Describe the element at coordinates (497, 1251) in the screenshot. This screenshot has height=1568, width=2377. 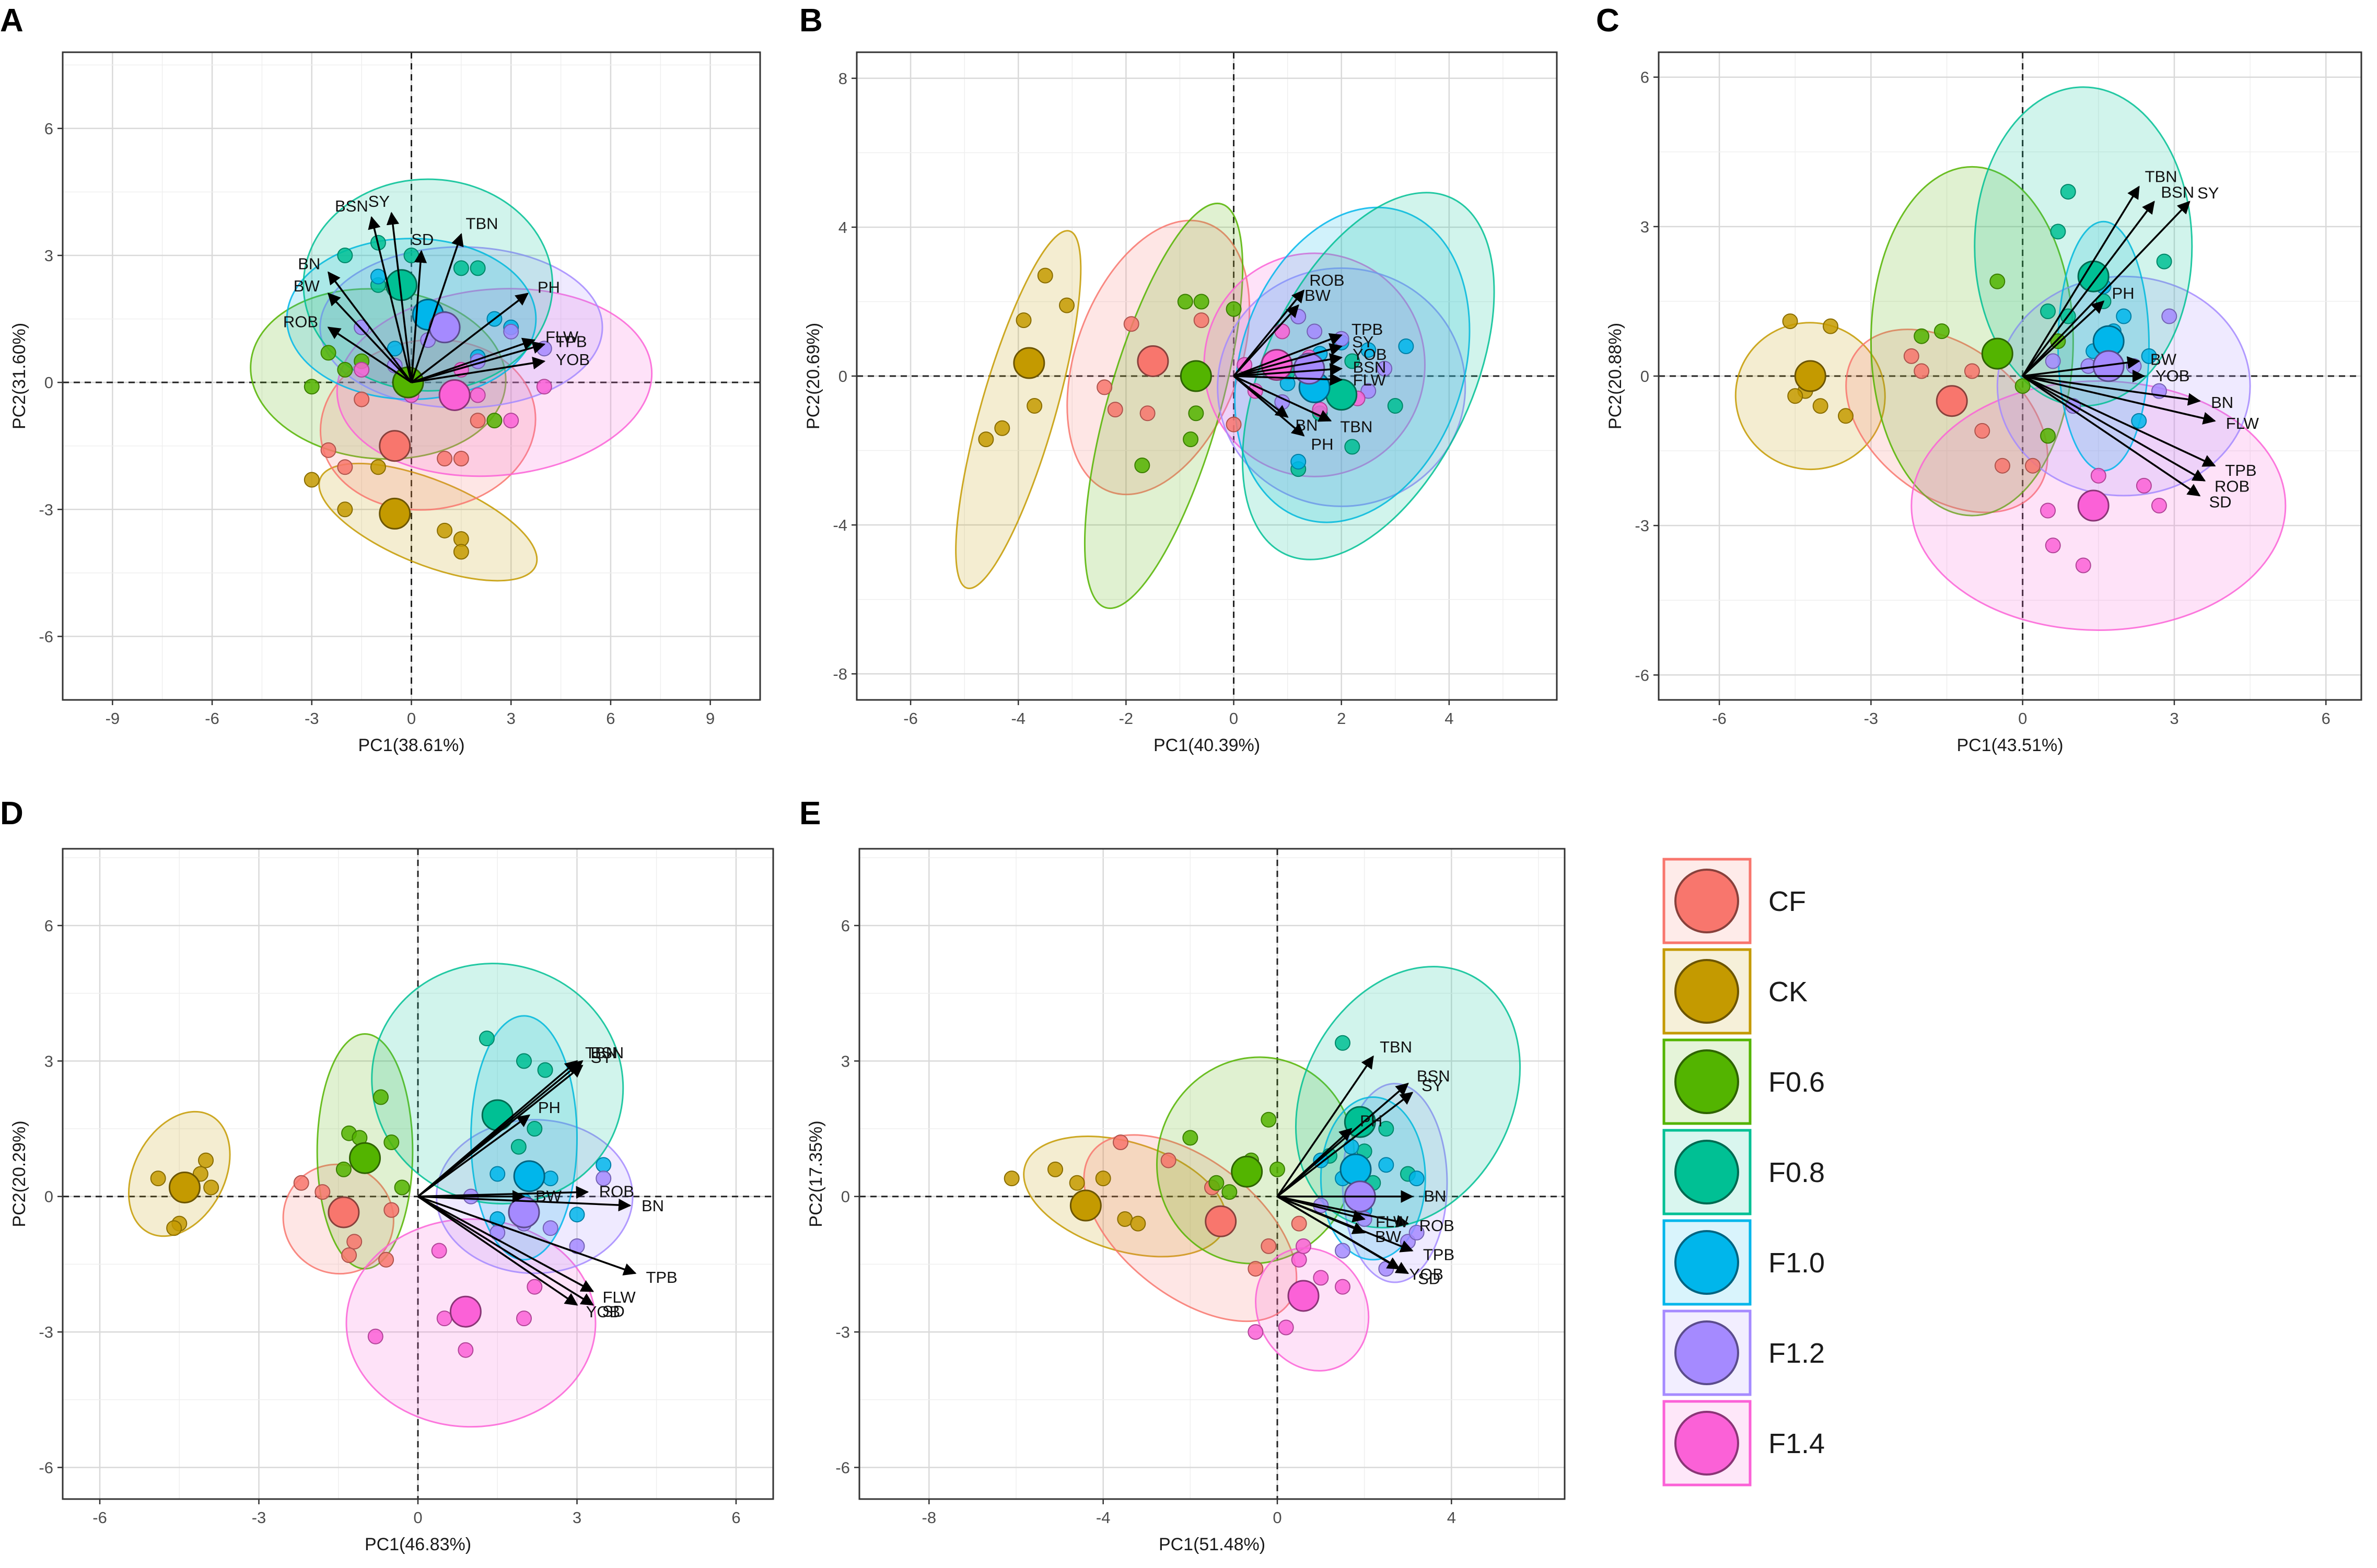
I see `loading-arrow-yob` at that location.